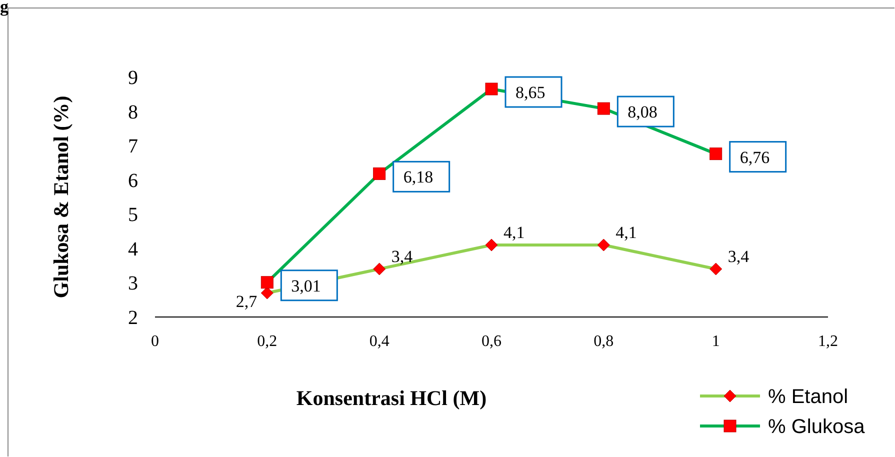 The height and width of the screenshot is (457, 895). Describe the element at coordinates (604, 341) in the screenshot. I see `x-tick-label: 0,8` at that location.